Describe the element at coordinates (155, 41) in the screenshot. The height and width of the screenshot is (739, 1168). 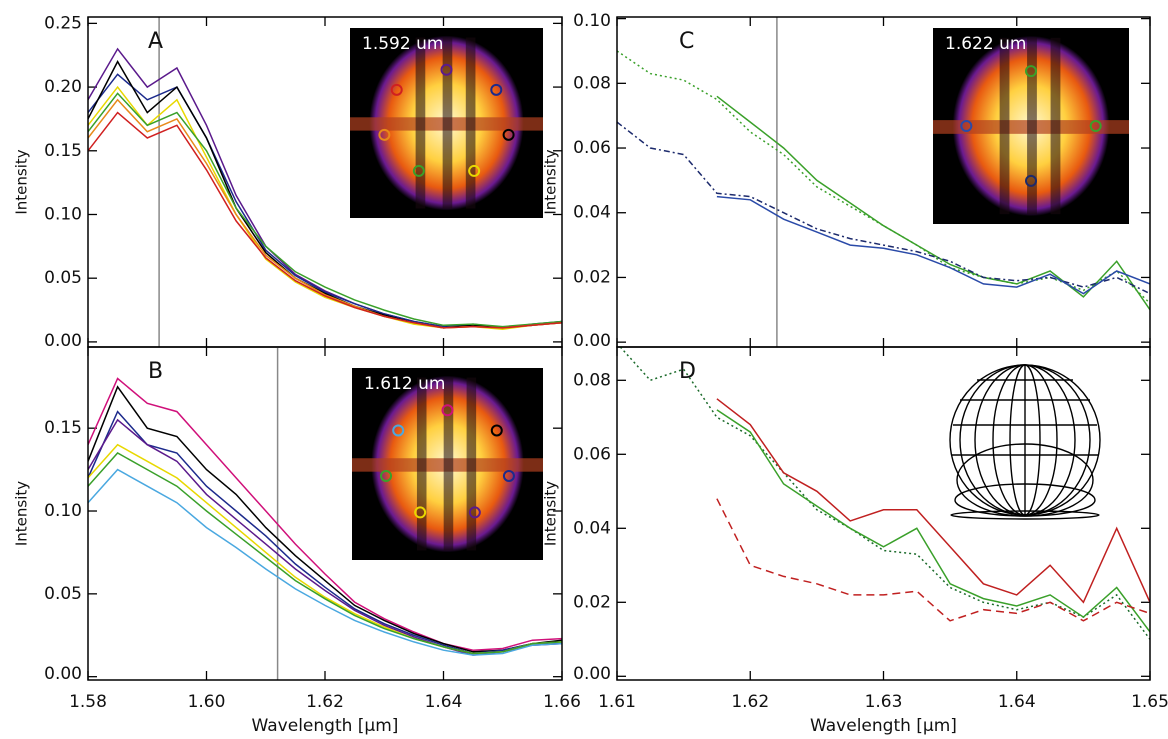
I see `panel-label: A` at that location.